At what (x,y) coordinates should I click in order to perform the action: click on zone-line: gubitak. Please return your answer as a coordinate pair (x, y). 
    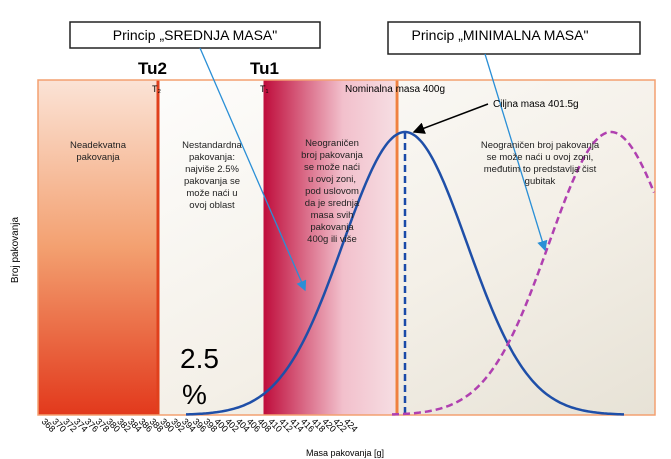
    Looking at the image, I should click on (540, 181).